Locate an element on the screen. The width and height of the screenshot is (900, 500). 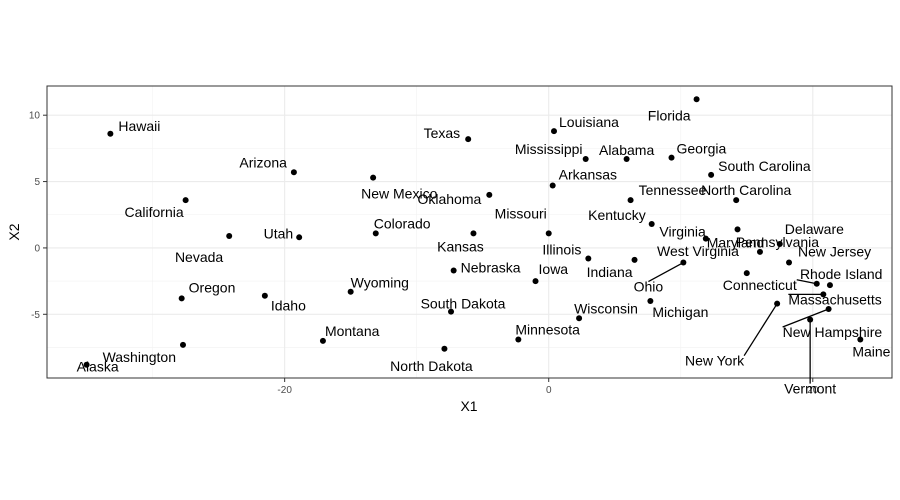
label-indiana: Indiana is located at coordinates (610, 272).